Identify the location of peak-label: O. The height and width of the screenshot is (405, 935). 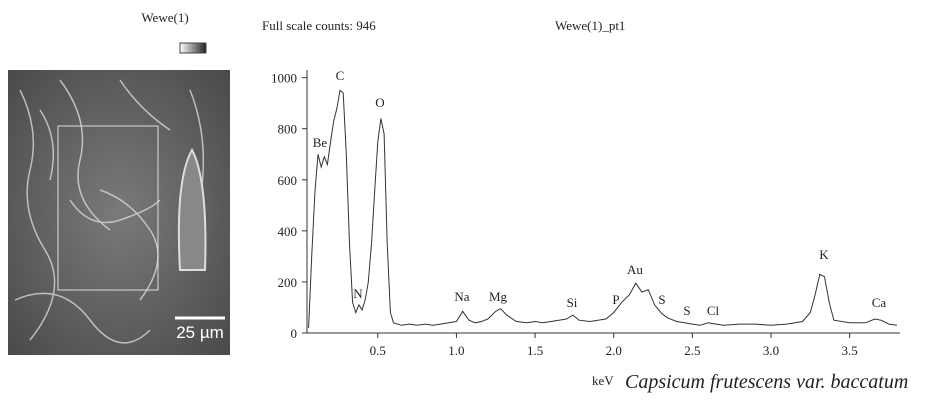
(379, 102).